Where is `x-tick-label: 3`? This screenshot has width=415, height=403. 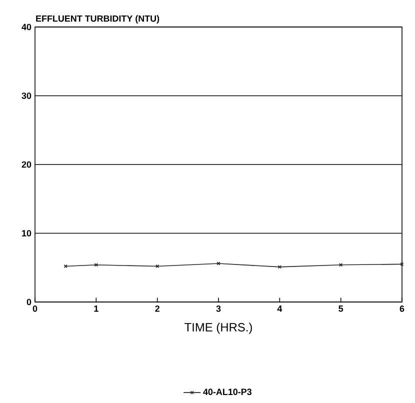 x-tick-label: 3 is located at coordinates (218, 309).